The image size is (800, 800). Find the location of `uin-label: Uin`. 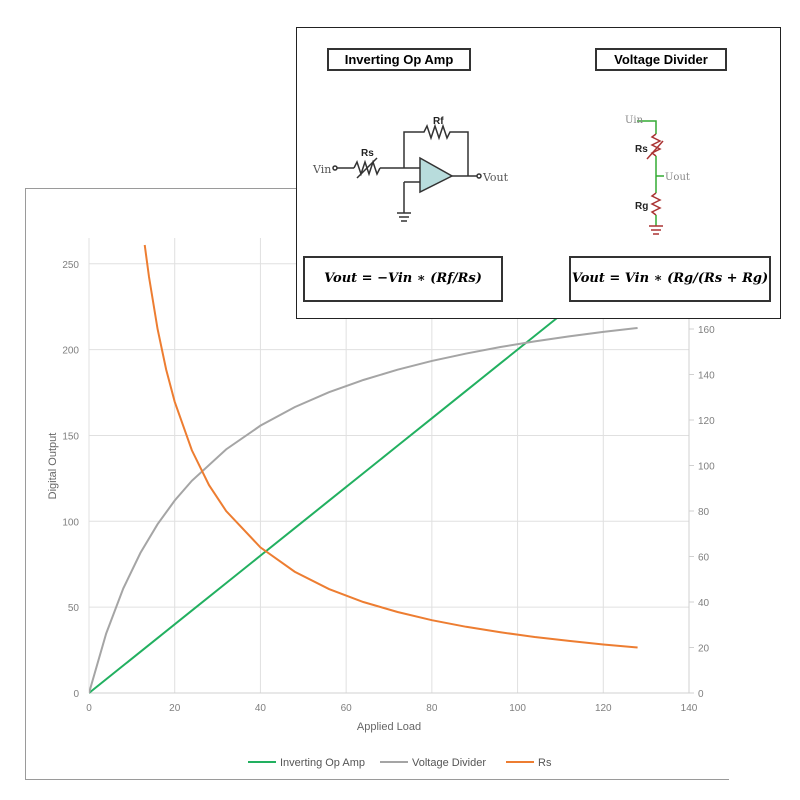

uin-label: Uin is located at coordinates (634, 120).